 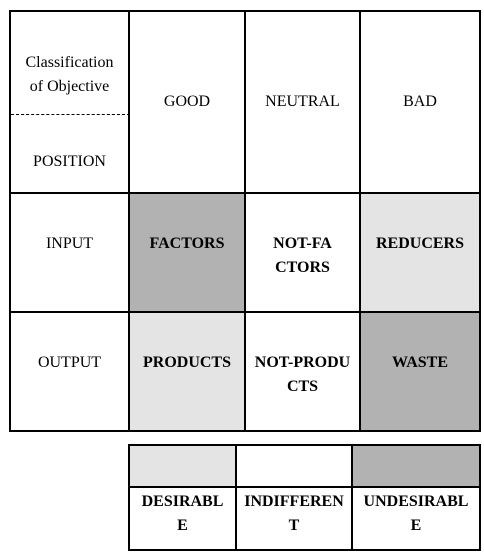 I want to click on cell-reducers: REDUCERS, so click(x=420, y=252).